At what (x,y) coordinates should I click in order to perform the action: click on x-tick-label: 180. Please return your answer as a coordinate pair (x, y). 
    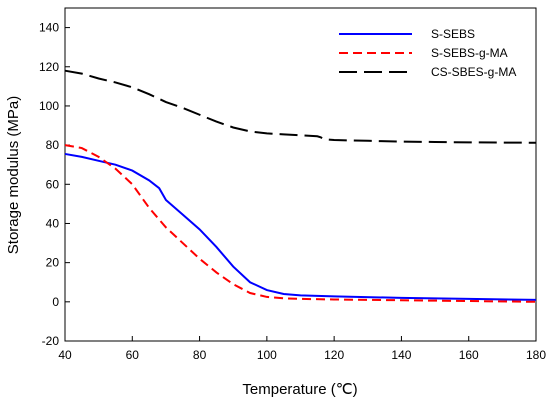
    Looking at the image, I should click on (536, 355).